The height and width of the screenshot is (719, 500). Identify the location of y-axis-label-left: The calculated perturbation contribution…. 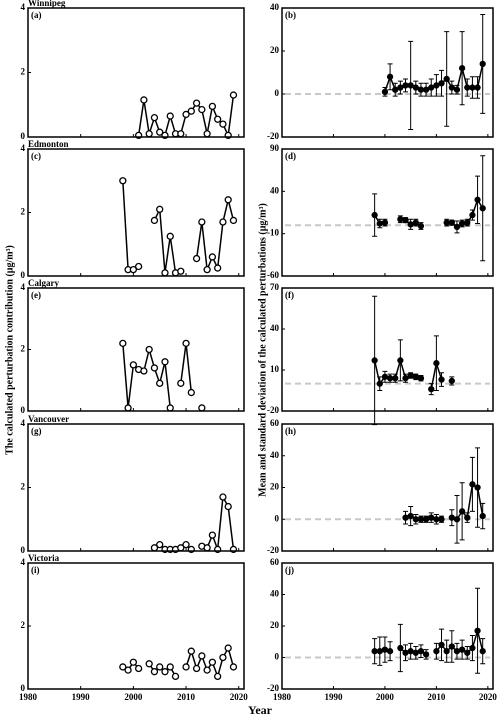
(9, 350).